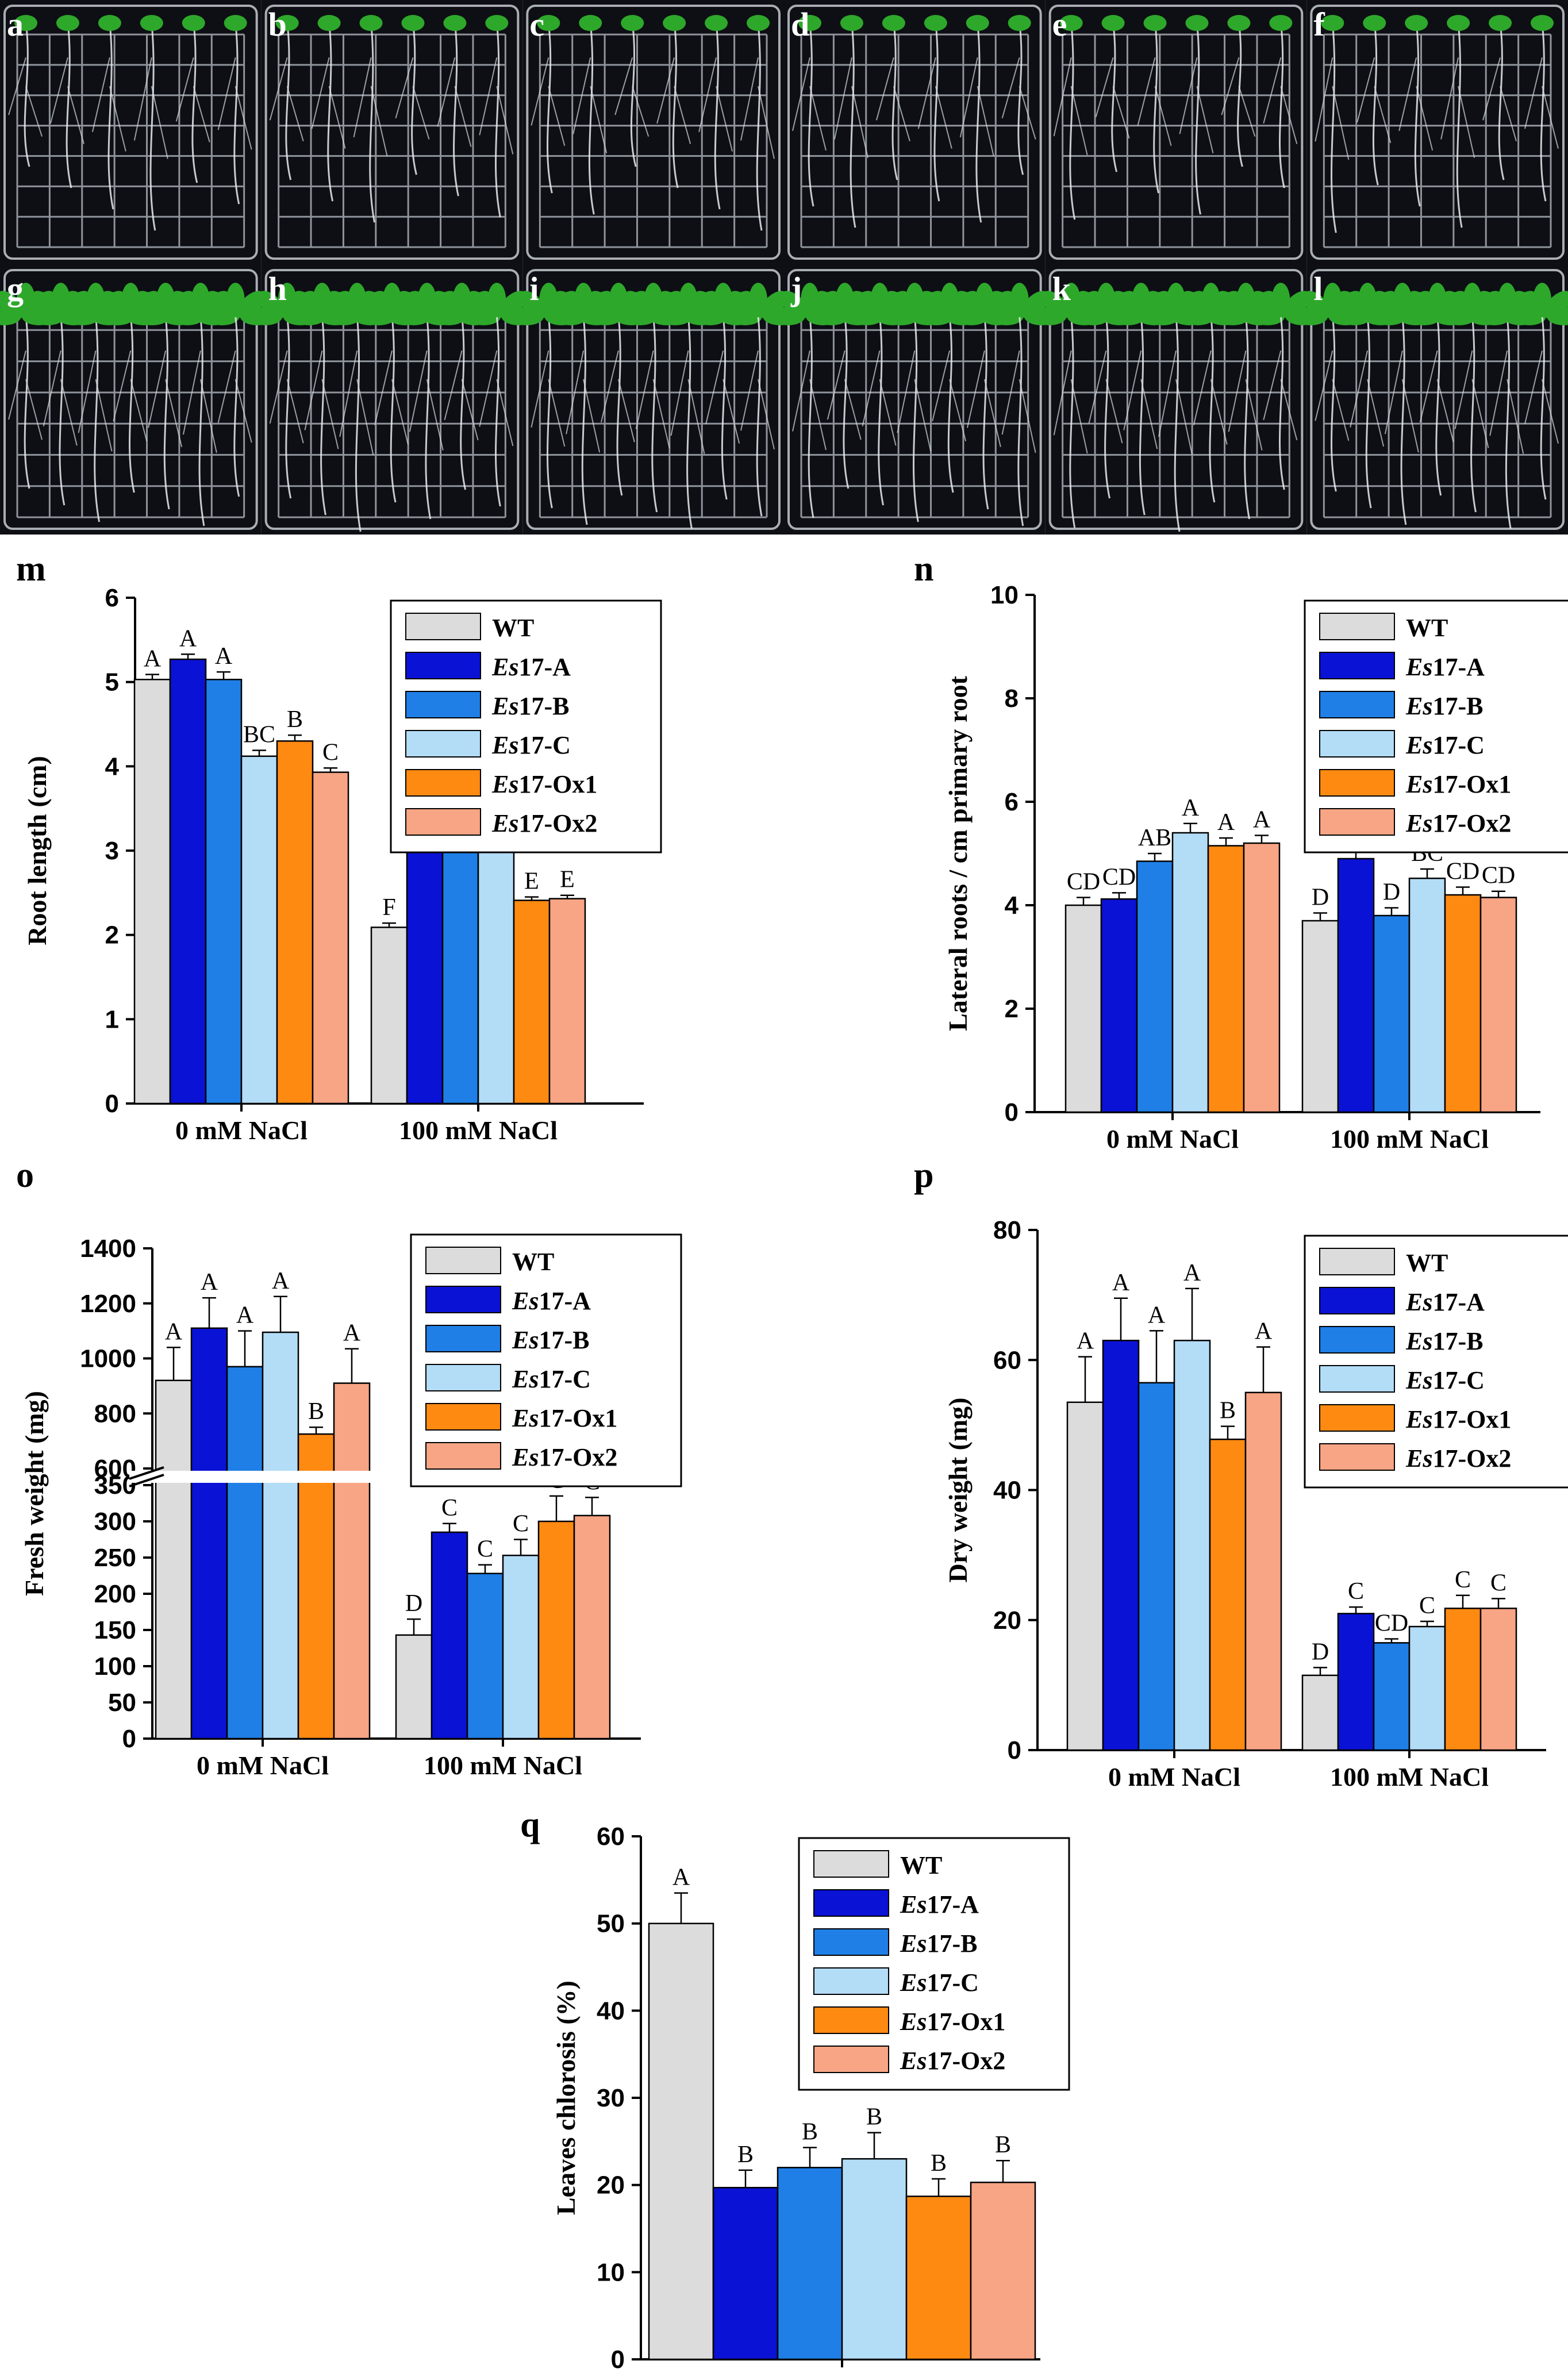 This screenshot has height=2376, width=1568. What do you see at coordinates (1012, 699) in the screenshot?
I see `y-tick-label: 8` at bounding box center [1012, 699].